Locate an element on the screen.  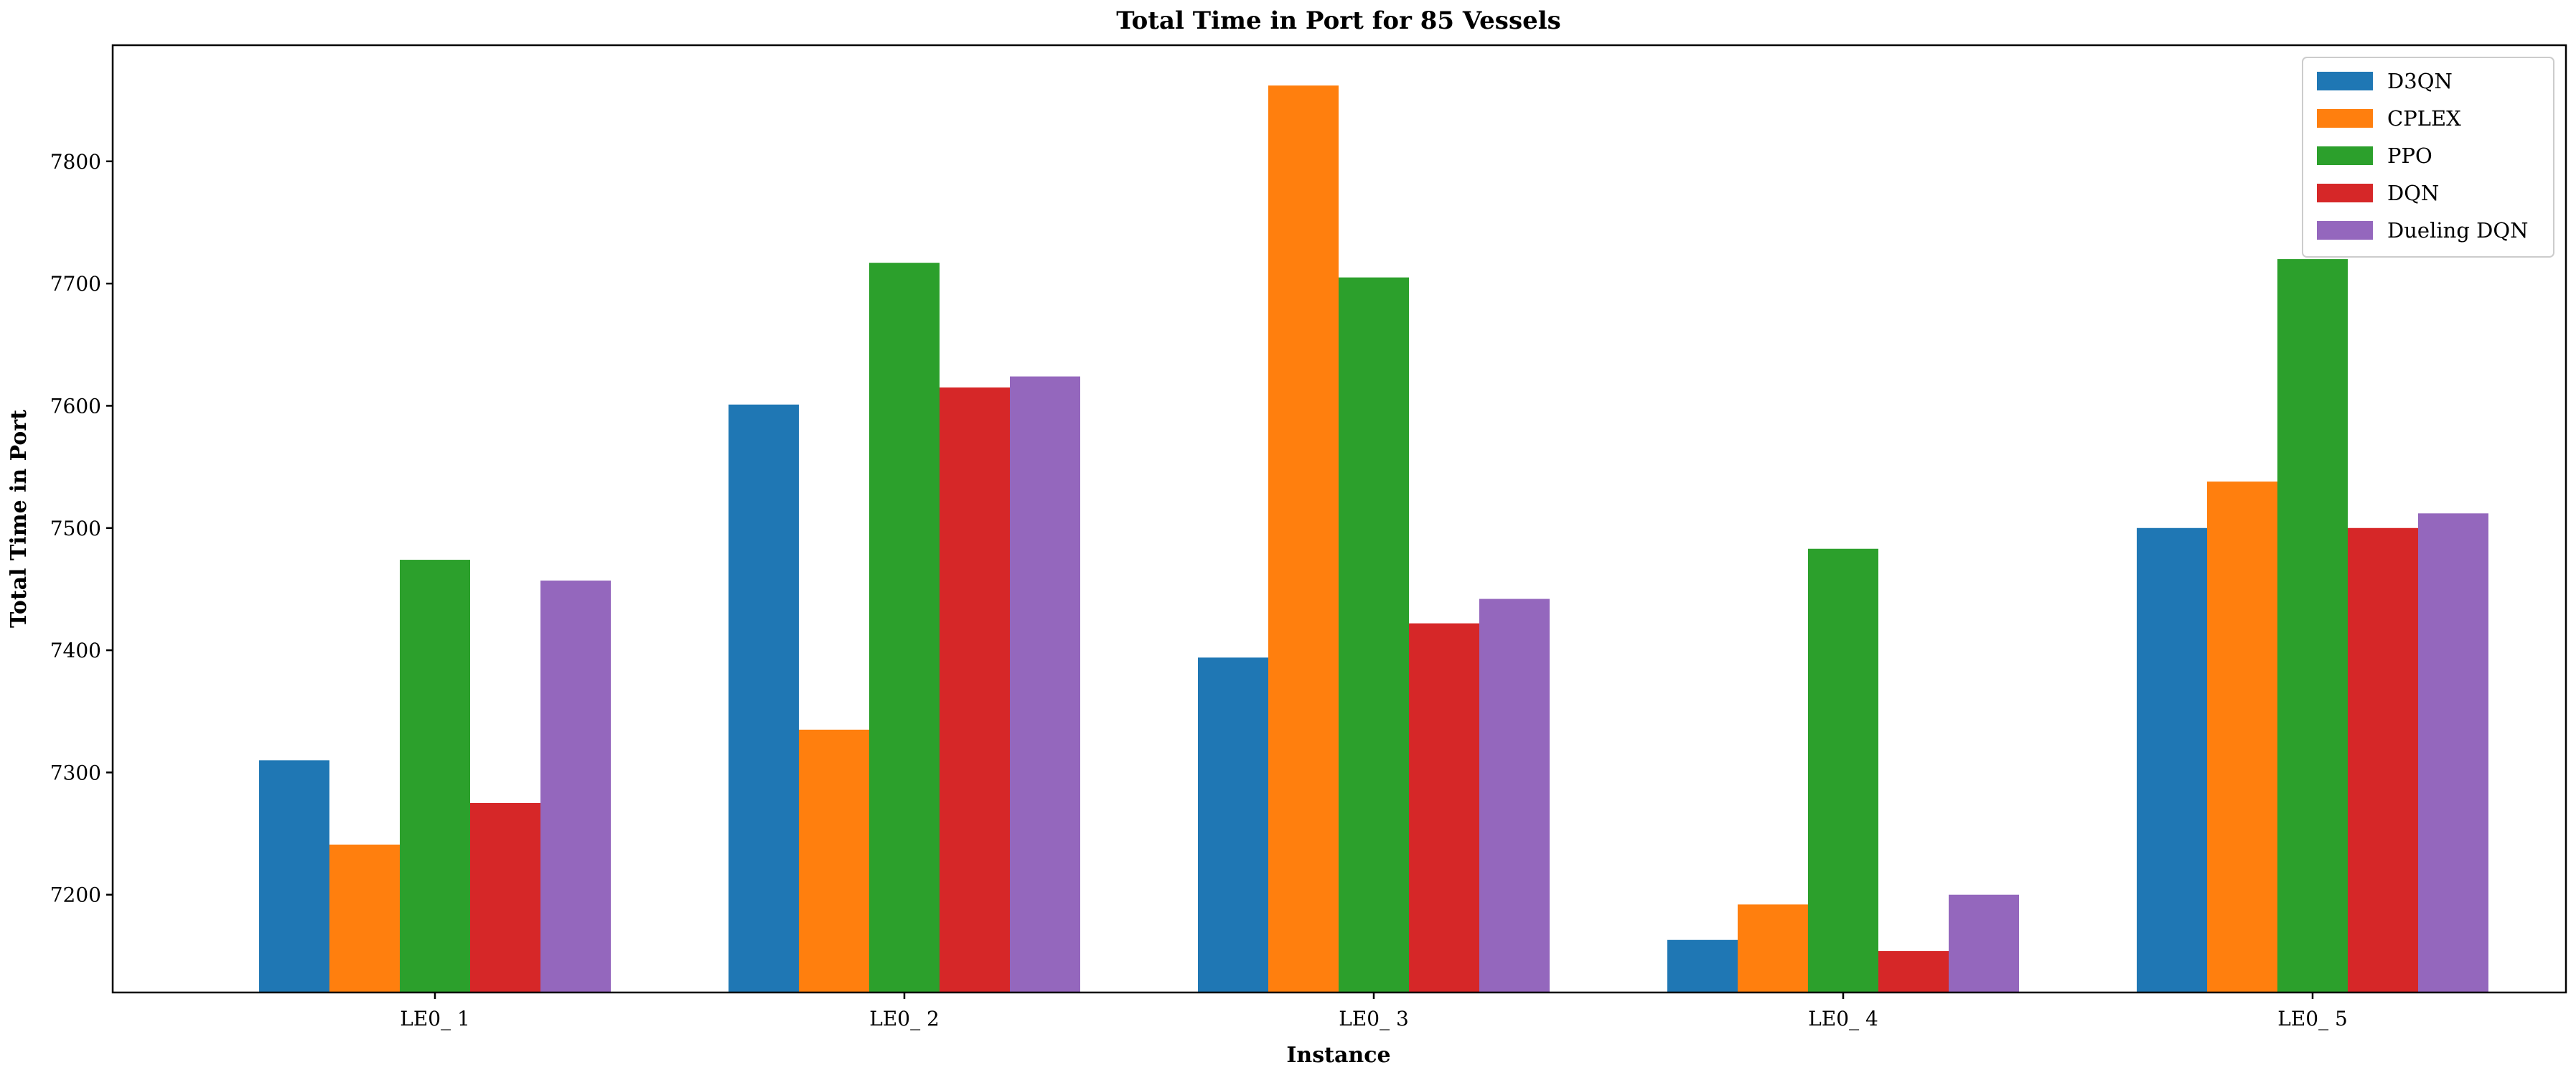
y-tick-label: 7700 is located at coordinates (76, 284).